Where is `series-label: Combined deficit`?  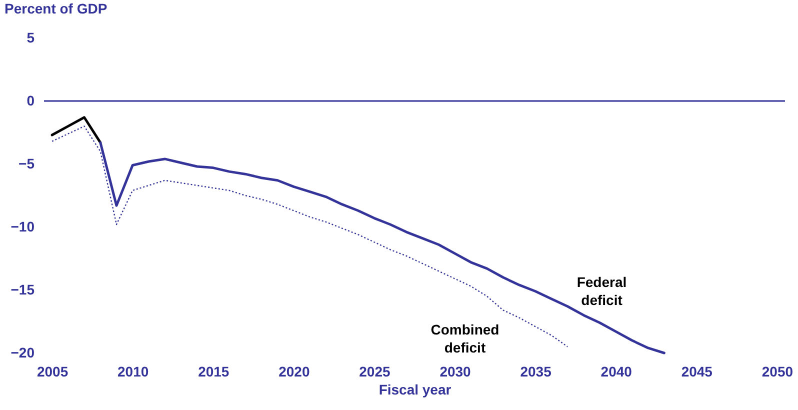
series-label: Combined deficit is located at coordinates (465, 338).